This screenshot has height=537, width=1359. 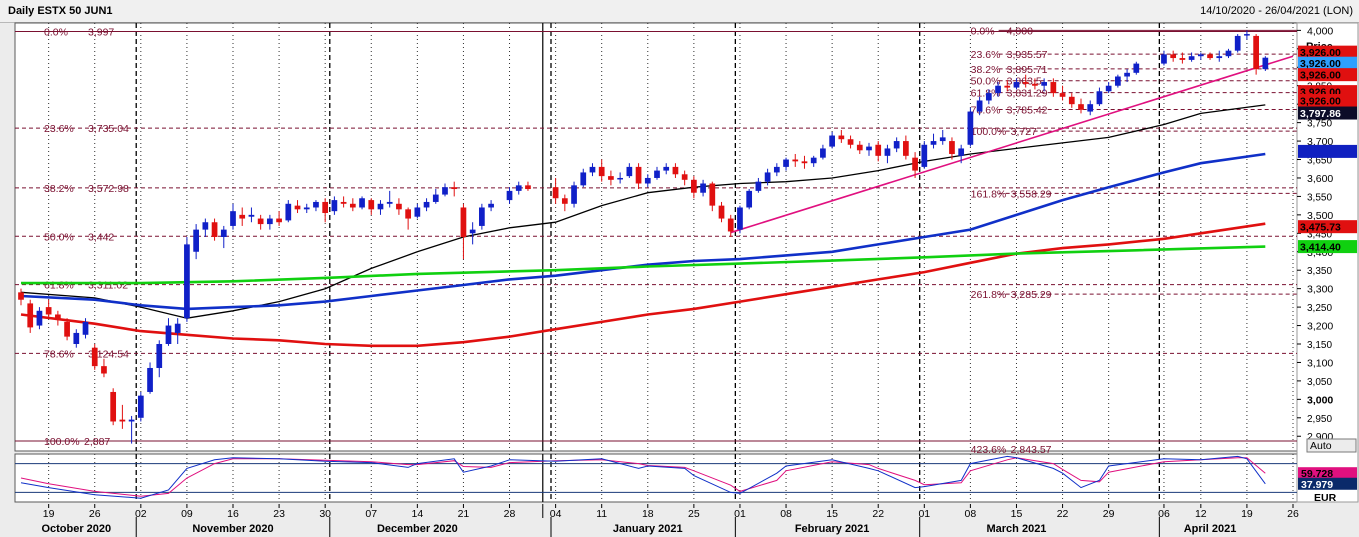 What do you see at coordinates (1027, 70) in the screenshot?
I see `fib-ext-value: 3,895.71` at bounding box center [1027, 70].